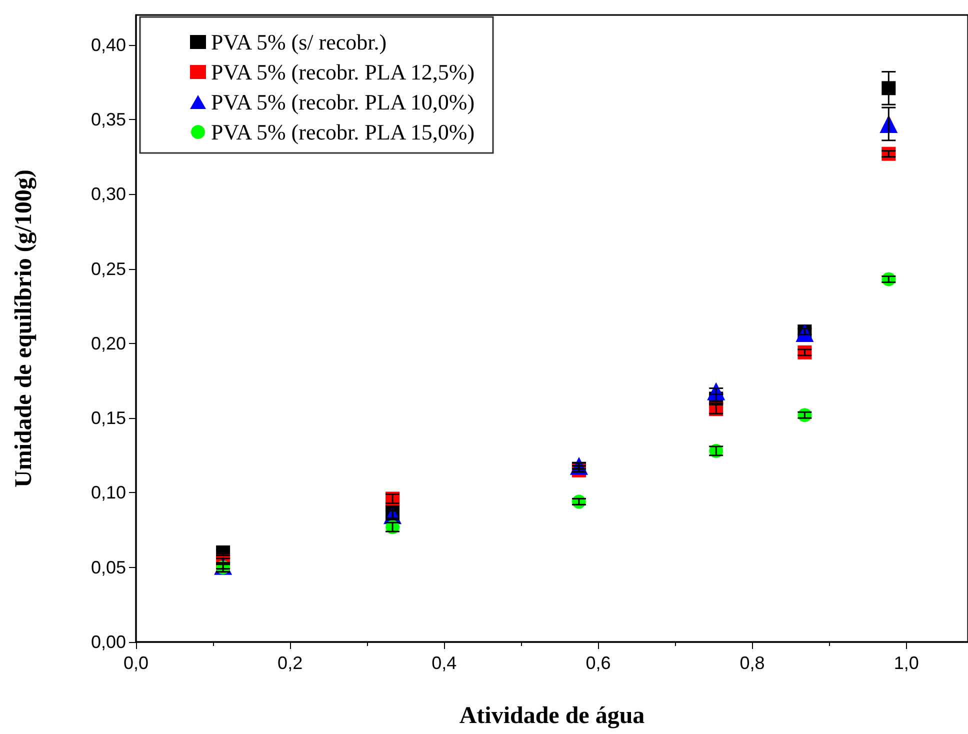 Image resolution: width=968 pixels, height=734 pixels. I want to click on y-tick-label: 0,15, so click(108, 418).